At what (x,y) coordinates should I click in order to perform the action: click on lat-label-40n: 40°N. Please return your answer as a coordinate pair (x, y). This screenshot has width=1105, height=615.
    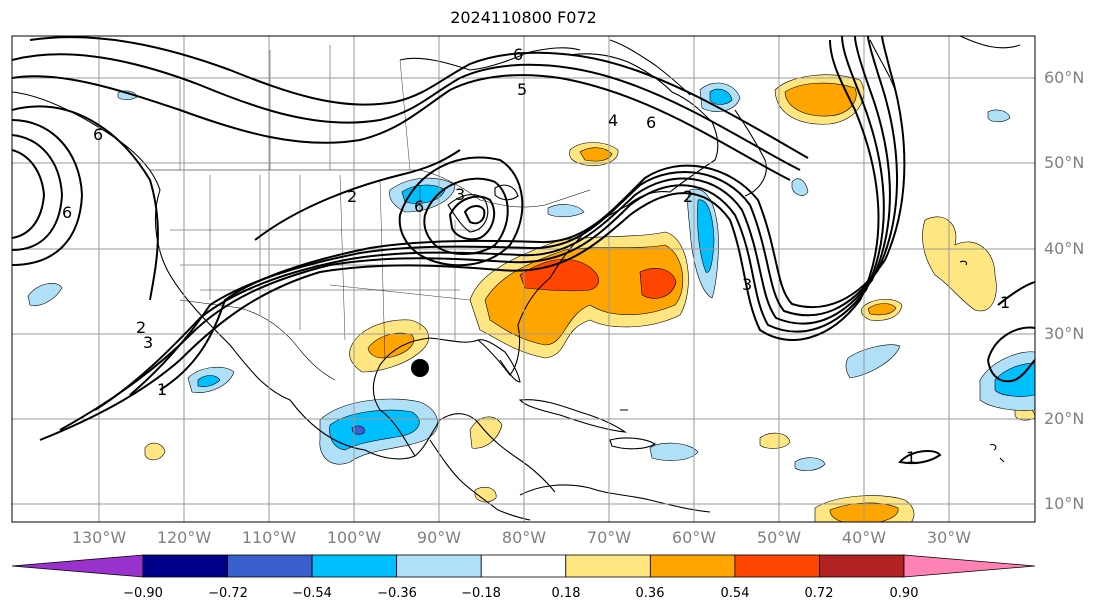
    Looking at the image, I should click on (1064, 248).